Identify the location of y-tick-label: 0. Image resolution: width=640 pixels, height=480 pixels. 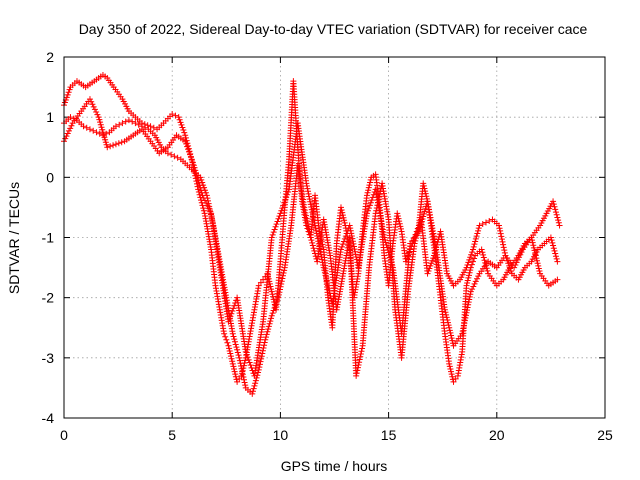
(50, 177).